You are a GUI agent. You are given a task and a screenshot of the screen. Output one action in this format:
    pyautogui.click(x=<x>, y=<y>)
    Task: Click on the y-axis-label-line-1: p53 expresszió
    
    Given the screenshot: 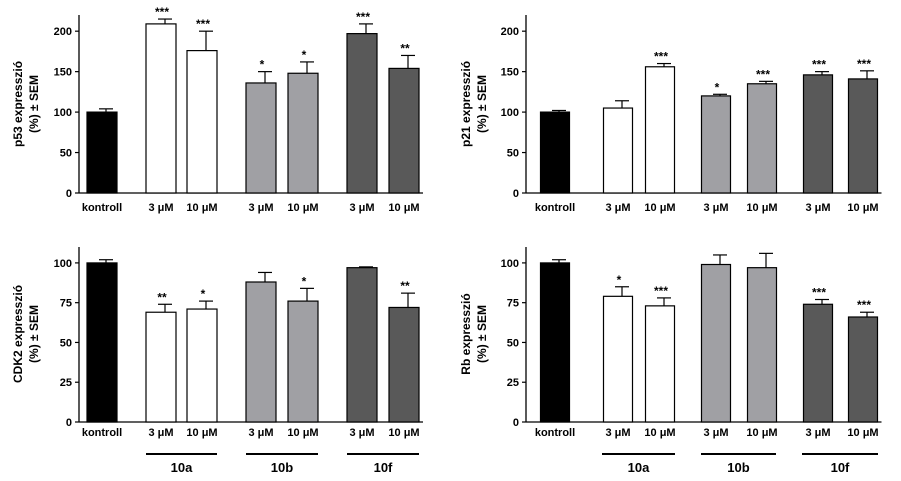 What is the action you would take?
    pyautogui.click(x=18, y=104)
    